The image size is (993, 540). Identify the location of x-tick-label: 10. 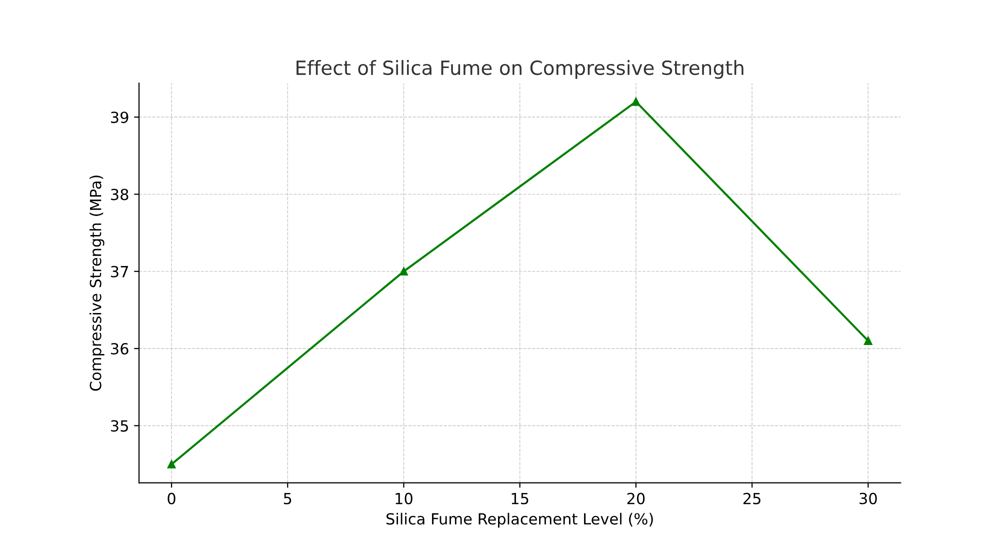
(404, 498).